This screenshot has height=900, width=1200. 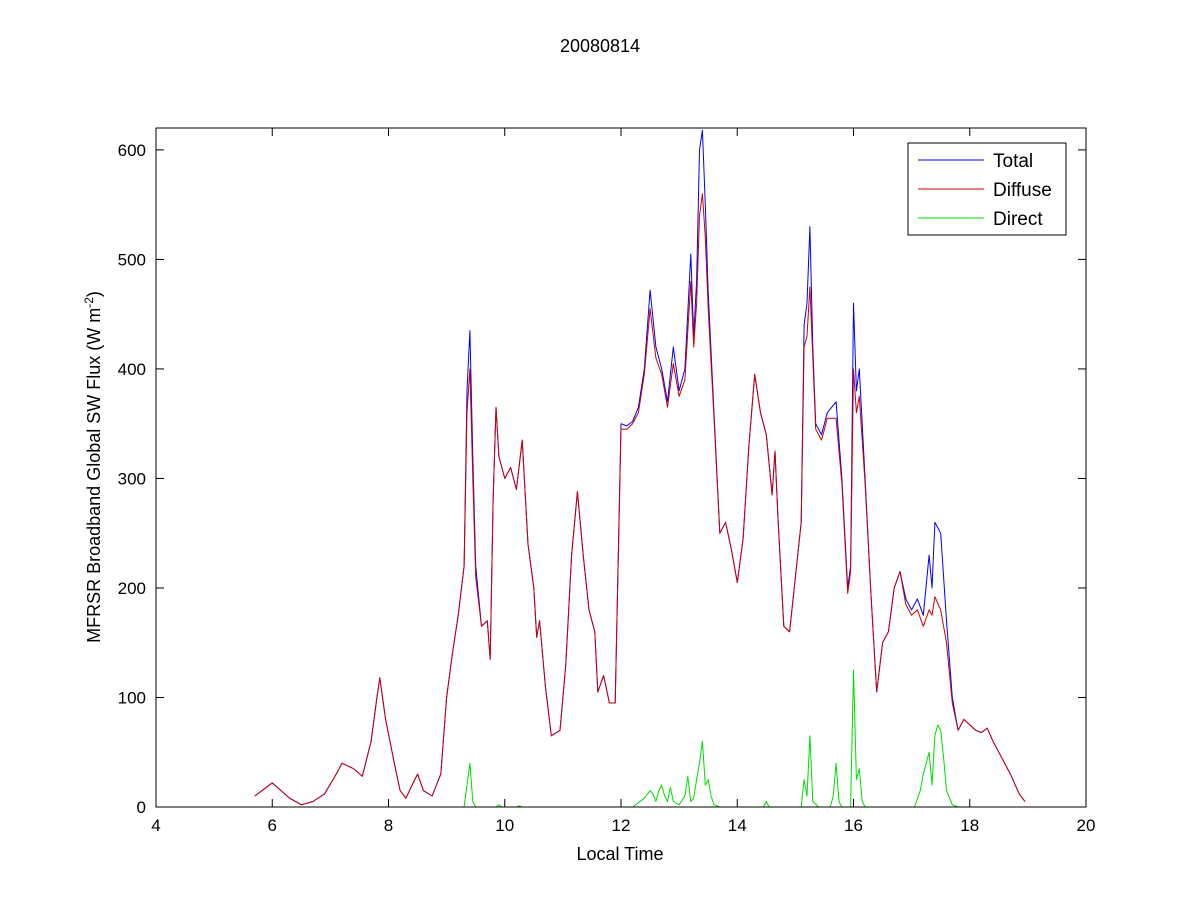 I want to click on y-tick-label: 500, so click(x=132, y=259).